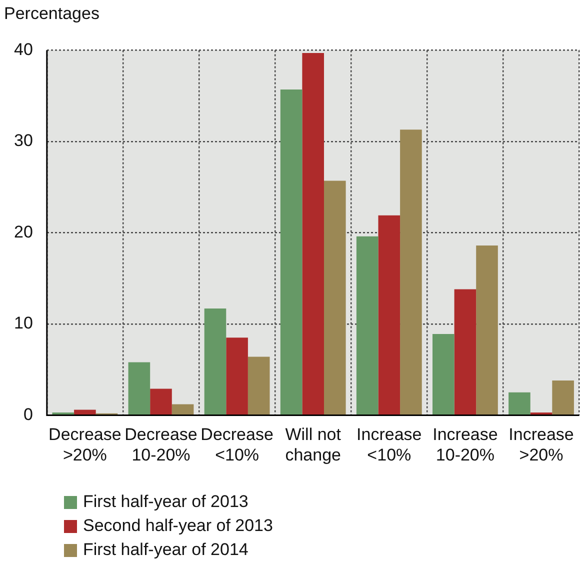  Describe the element at coordinates (389, 444) in the screenshot. I see `x-tick-label: Increase <10%` at that location.